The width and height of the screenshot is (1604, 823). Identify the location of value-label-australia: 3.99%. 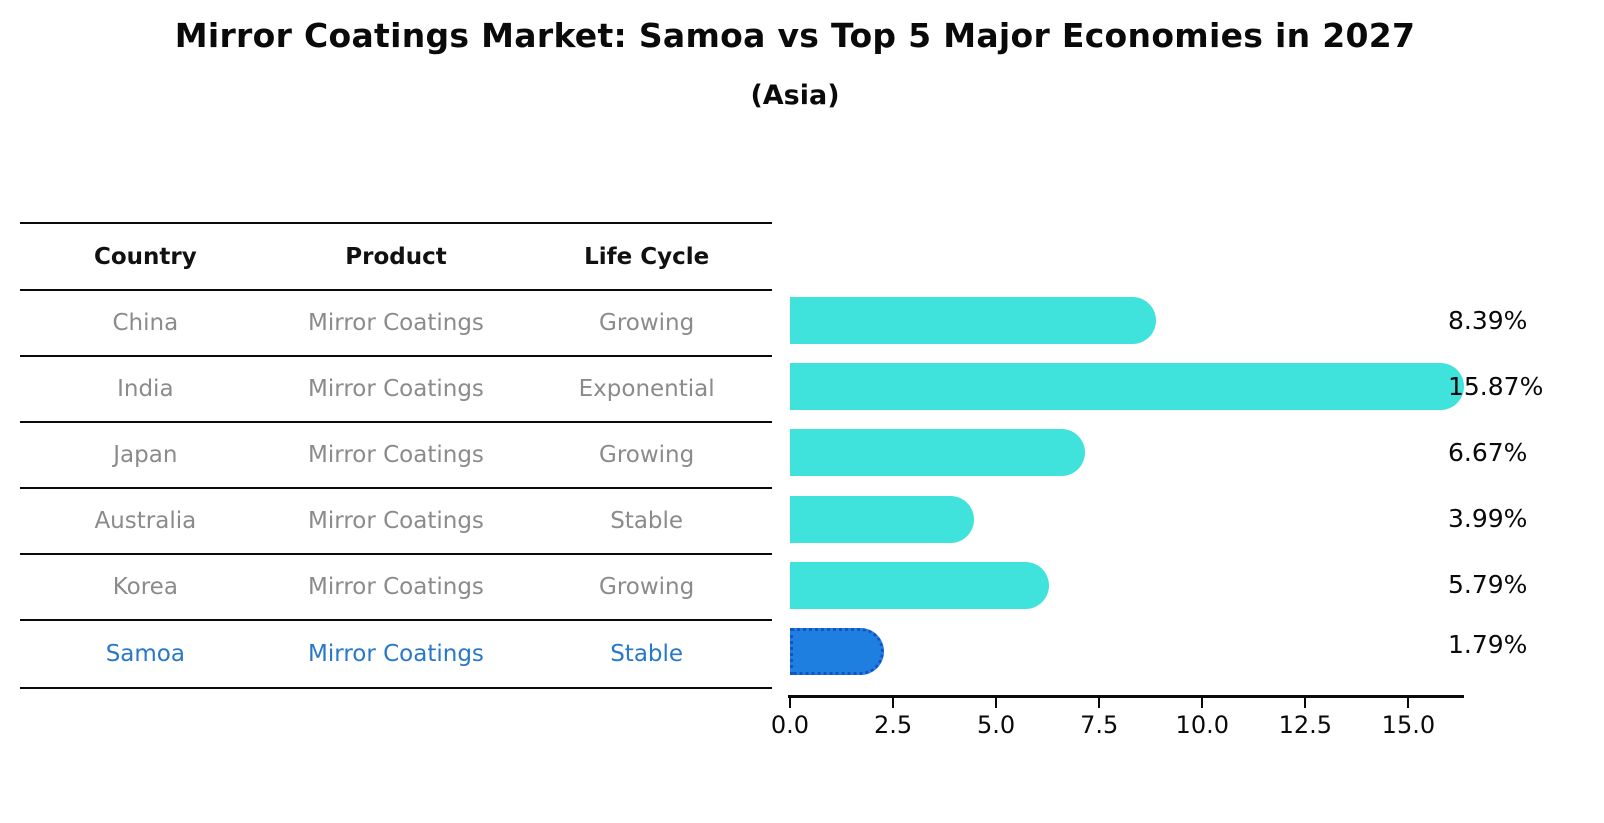
(1488, 518).